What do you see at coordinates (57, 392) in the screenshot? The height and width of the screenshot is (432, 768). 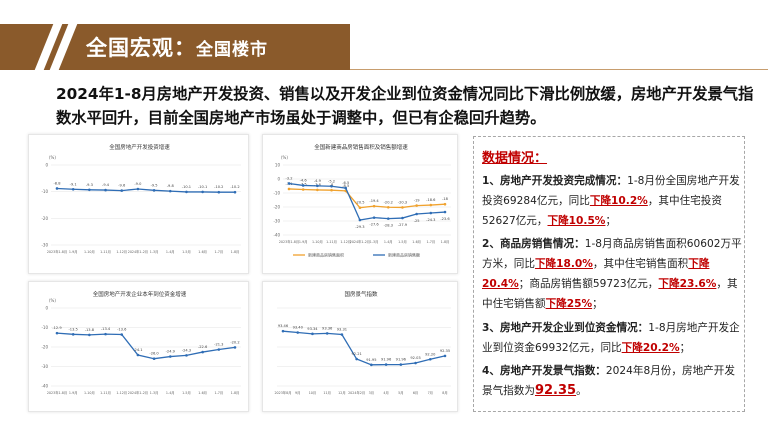 I see `x-tick-label: 2023年1-8月` at bounding box center [57, 392].